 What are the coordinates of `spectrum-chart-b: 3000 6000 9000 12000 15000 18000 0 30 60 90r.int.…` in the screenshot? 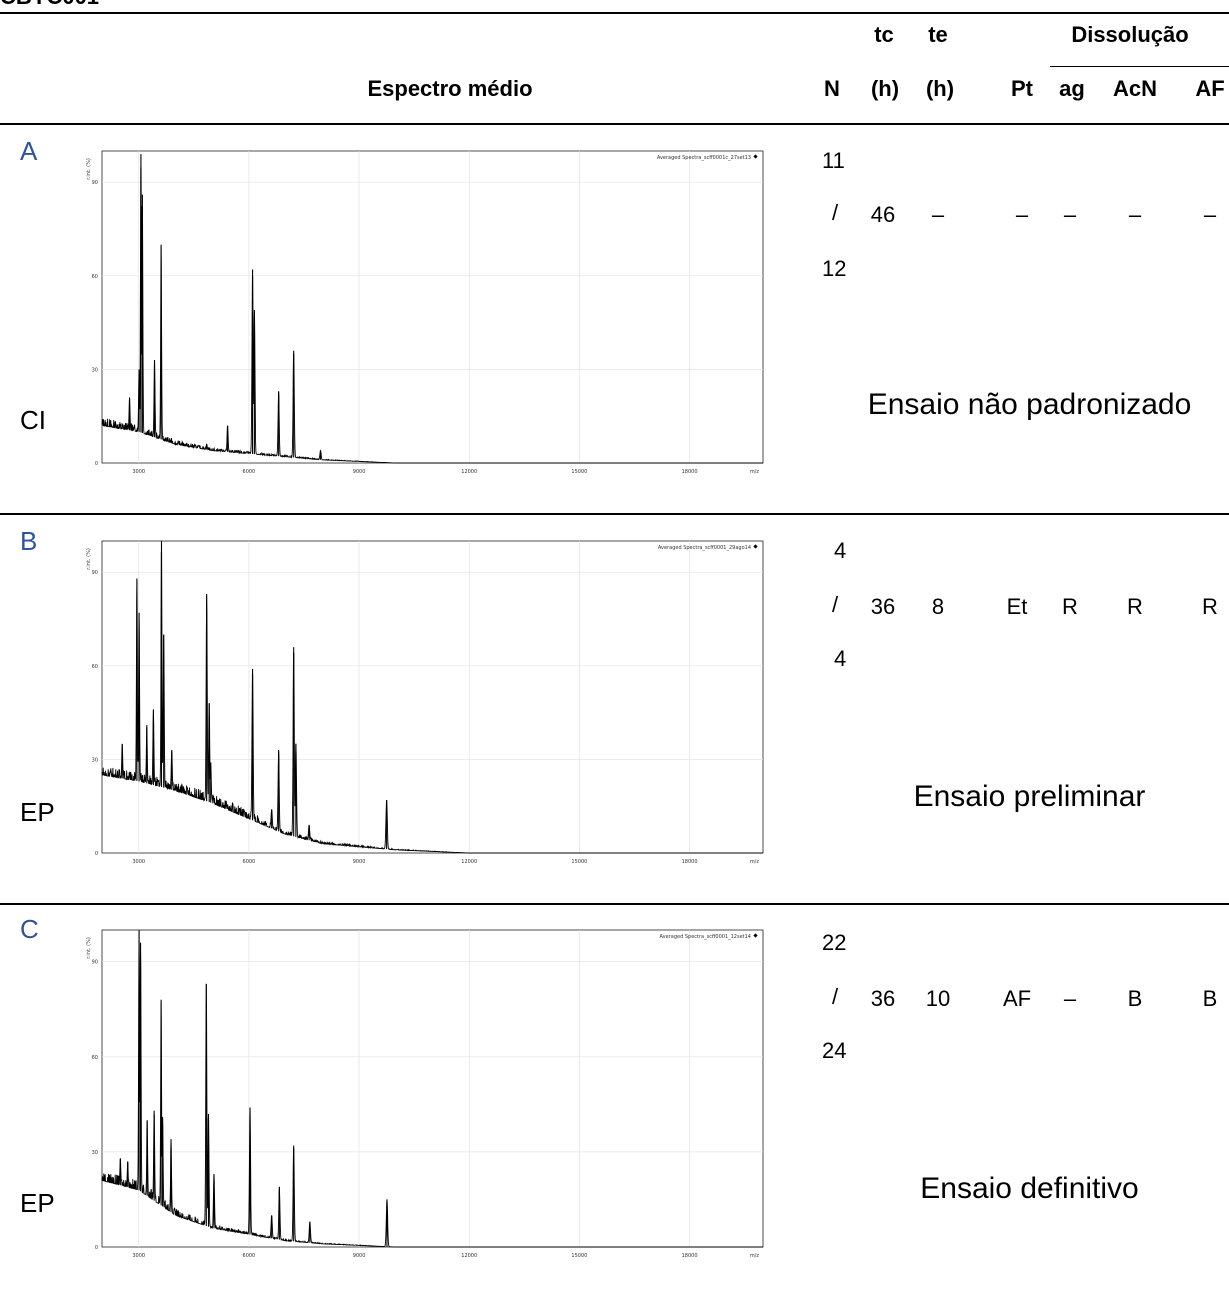 It's located at (425, 702).